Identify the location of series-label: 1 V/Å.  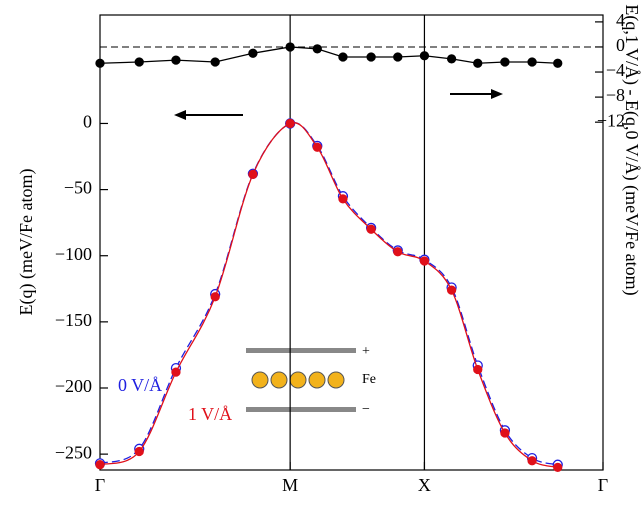
(210, 414).